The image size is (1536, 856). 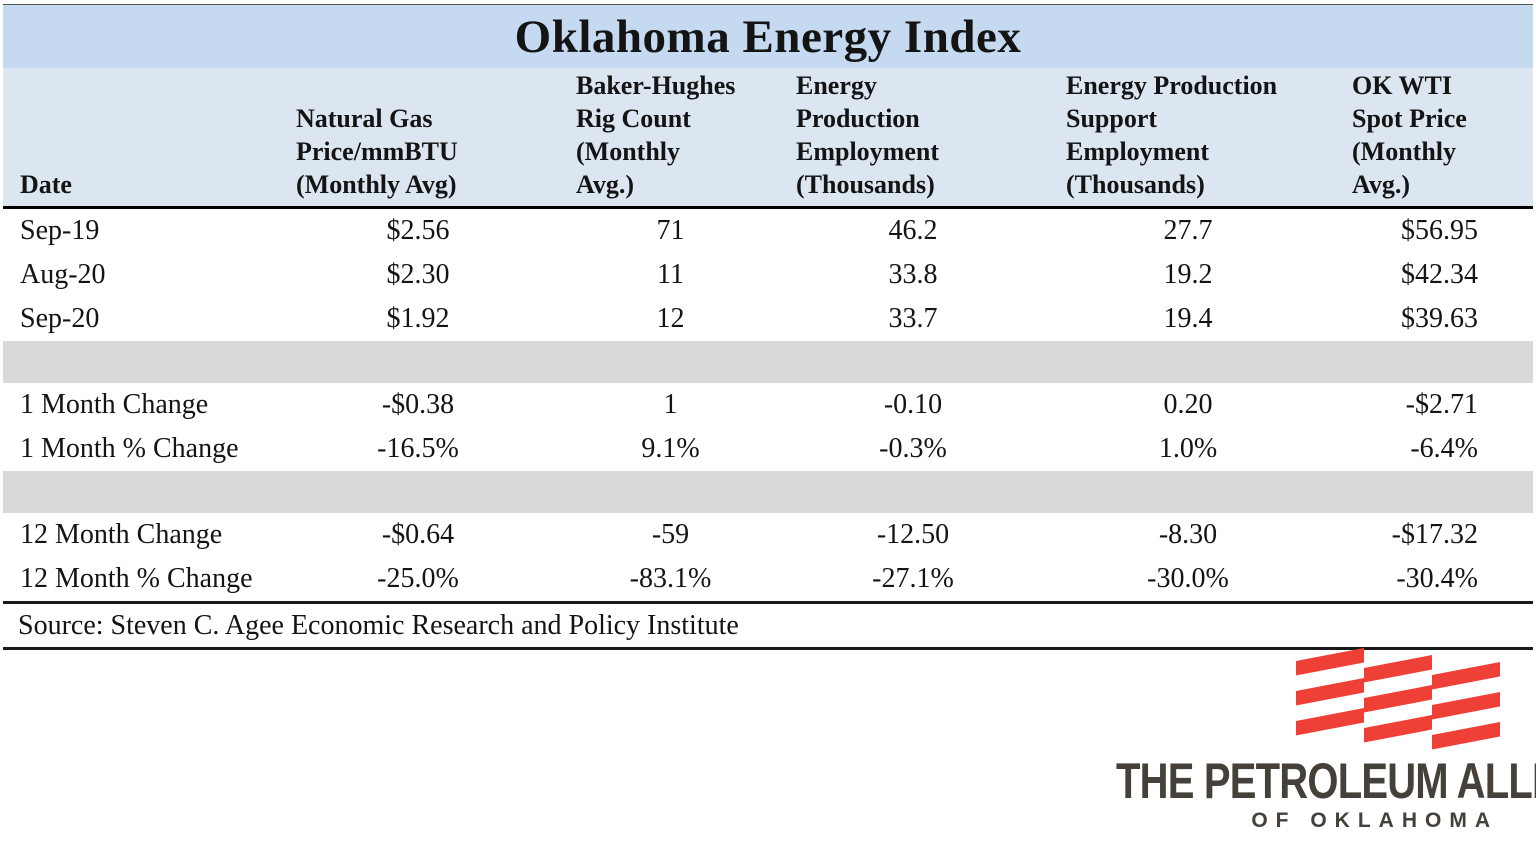 What do you see at coordinates (670, 535) in the screenshot?
I see `table-cell: -59` at bounding box center [670, 535].